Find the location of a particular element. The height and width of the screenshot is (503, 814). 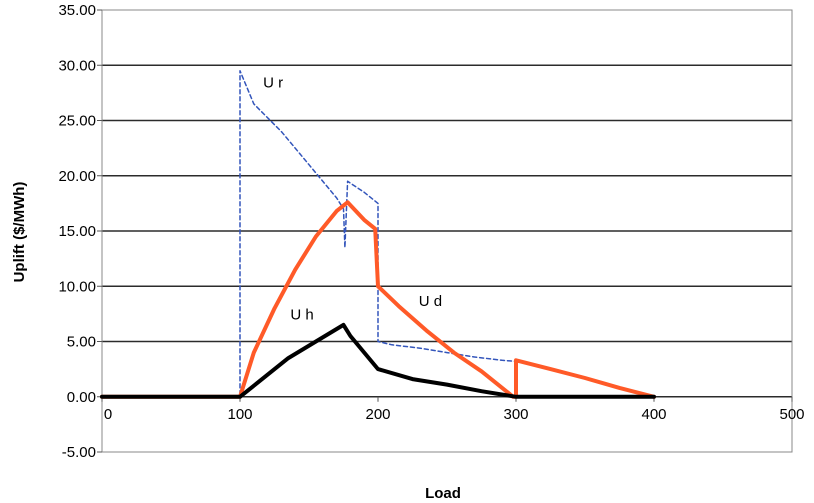

series-line-u-h is located at coordinates (378, 360).